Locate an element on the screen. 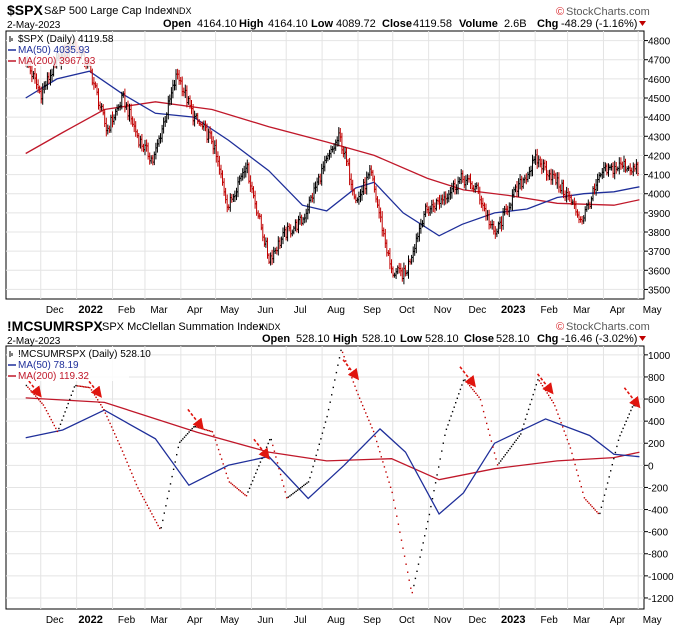 The width and height of the screenshot is (685, 628). spx-xtick-label: Mar is located at coordinates (582, 310).